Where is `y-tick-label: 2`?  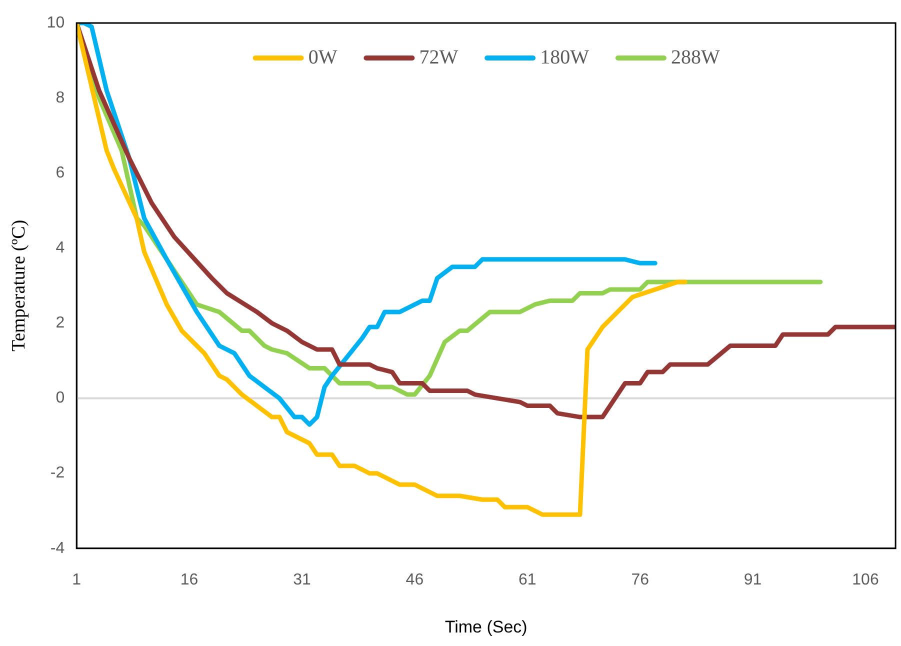 y-tick-label: 2 is located at coordinates (60, 323).